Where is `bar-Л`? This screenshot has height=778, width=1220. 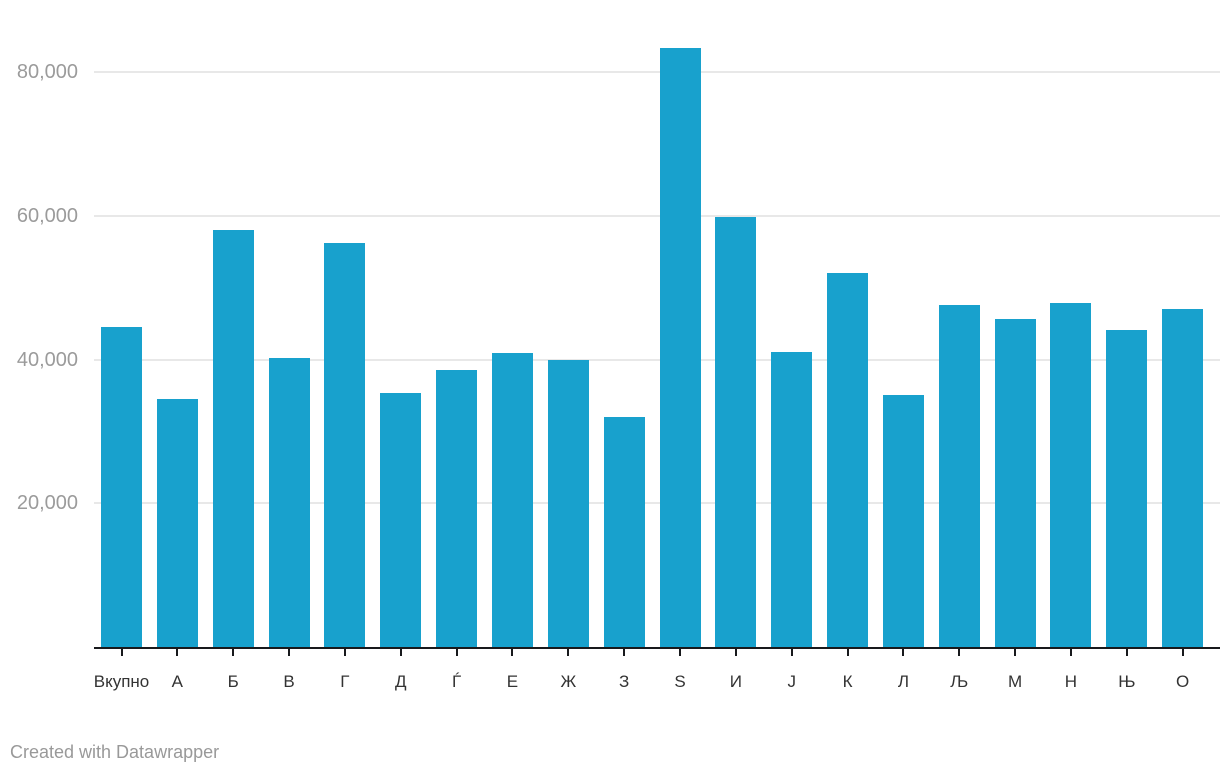
bar-Л is located at coordinates (903, 520).